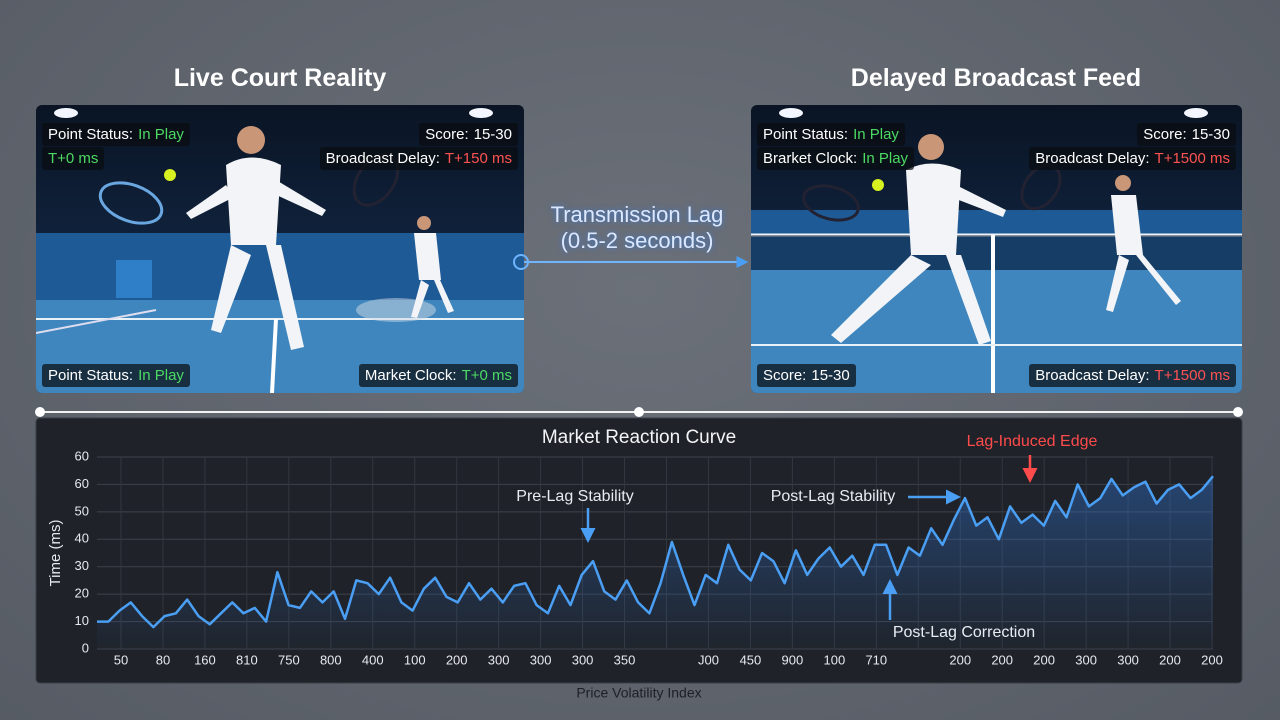  I want to click on annotation: Lag-Induced Edge, so click(1032, 441).